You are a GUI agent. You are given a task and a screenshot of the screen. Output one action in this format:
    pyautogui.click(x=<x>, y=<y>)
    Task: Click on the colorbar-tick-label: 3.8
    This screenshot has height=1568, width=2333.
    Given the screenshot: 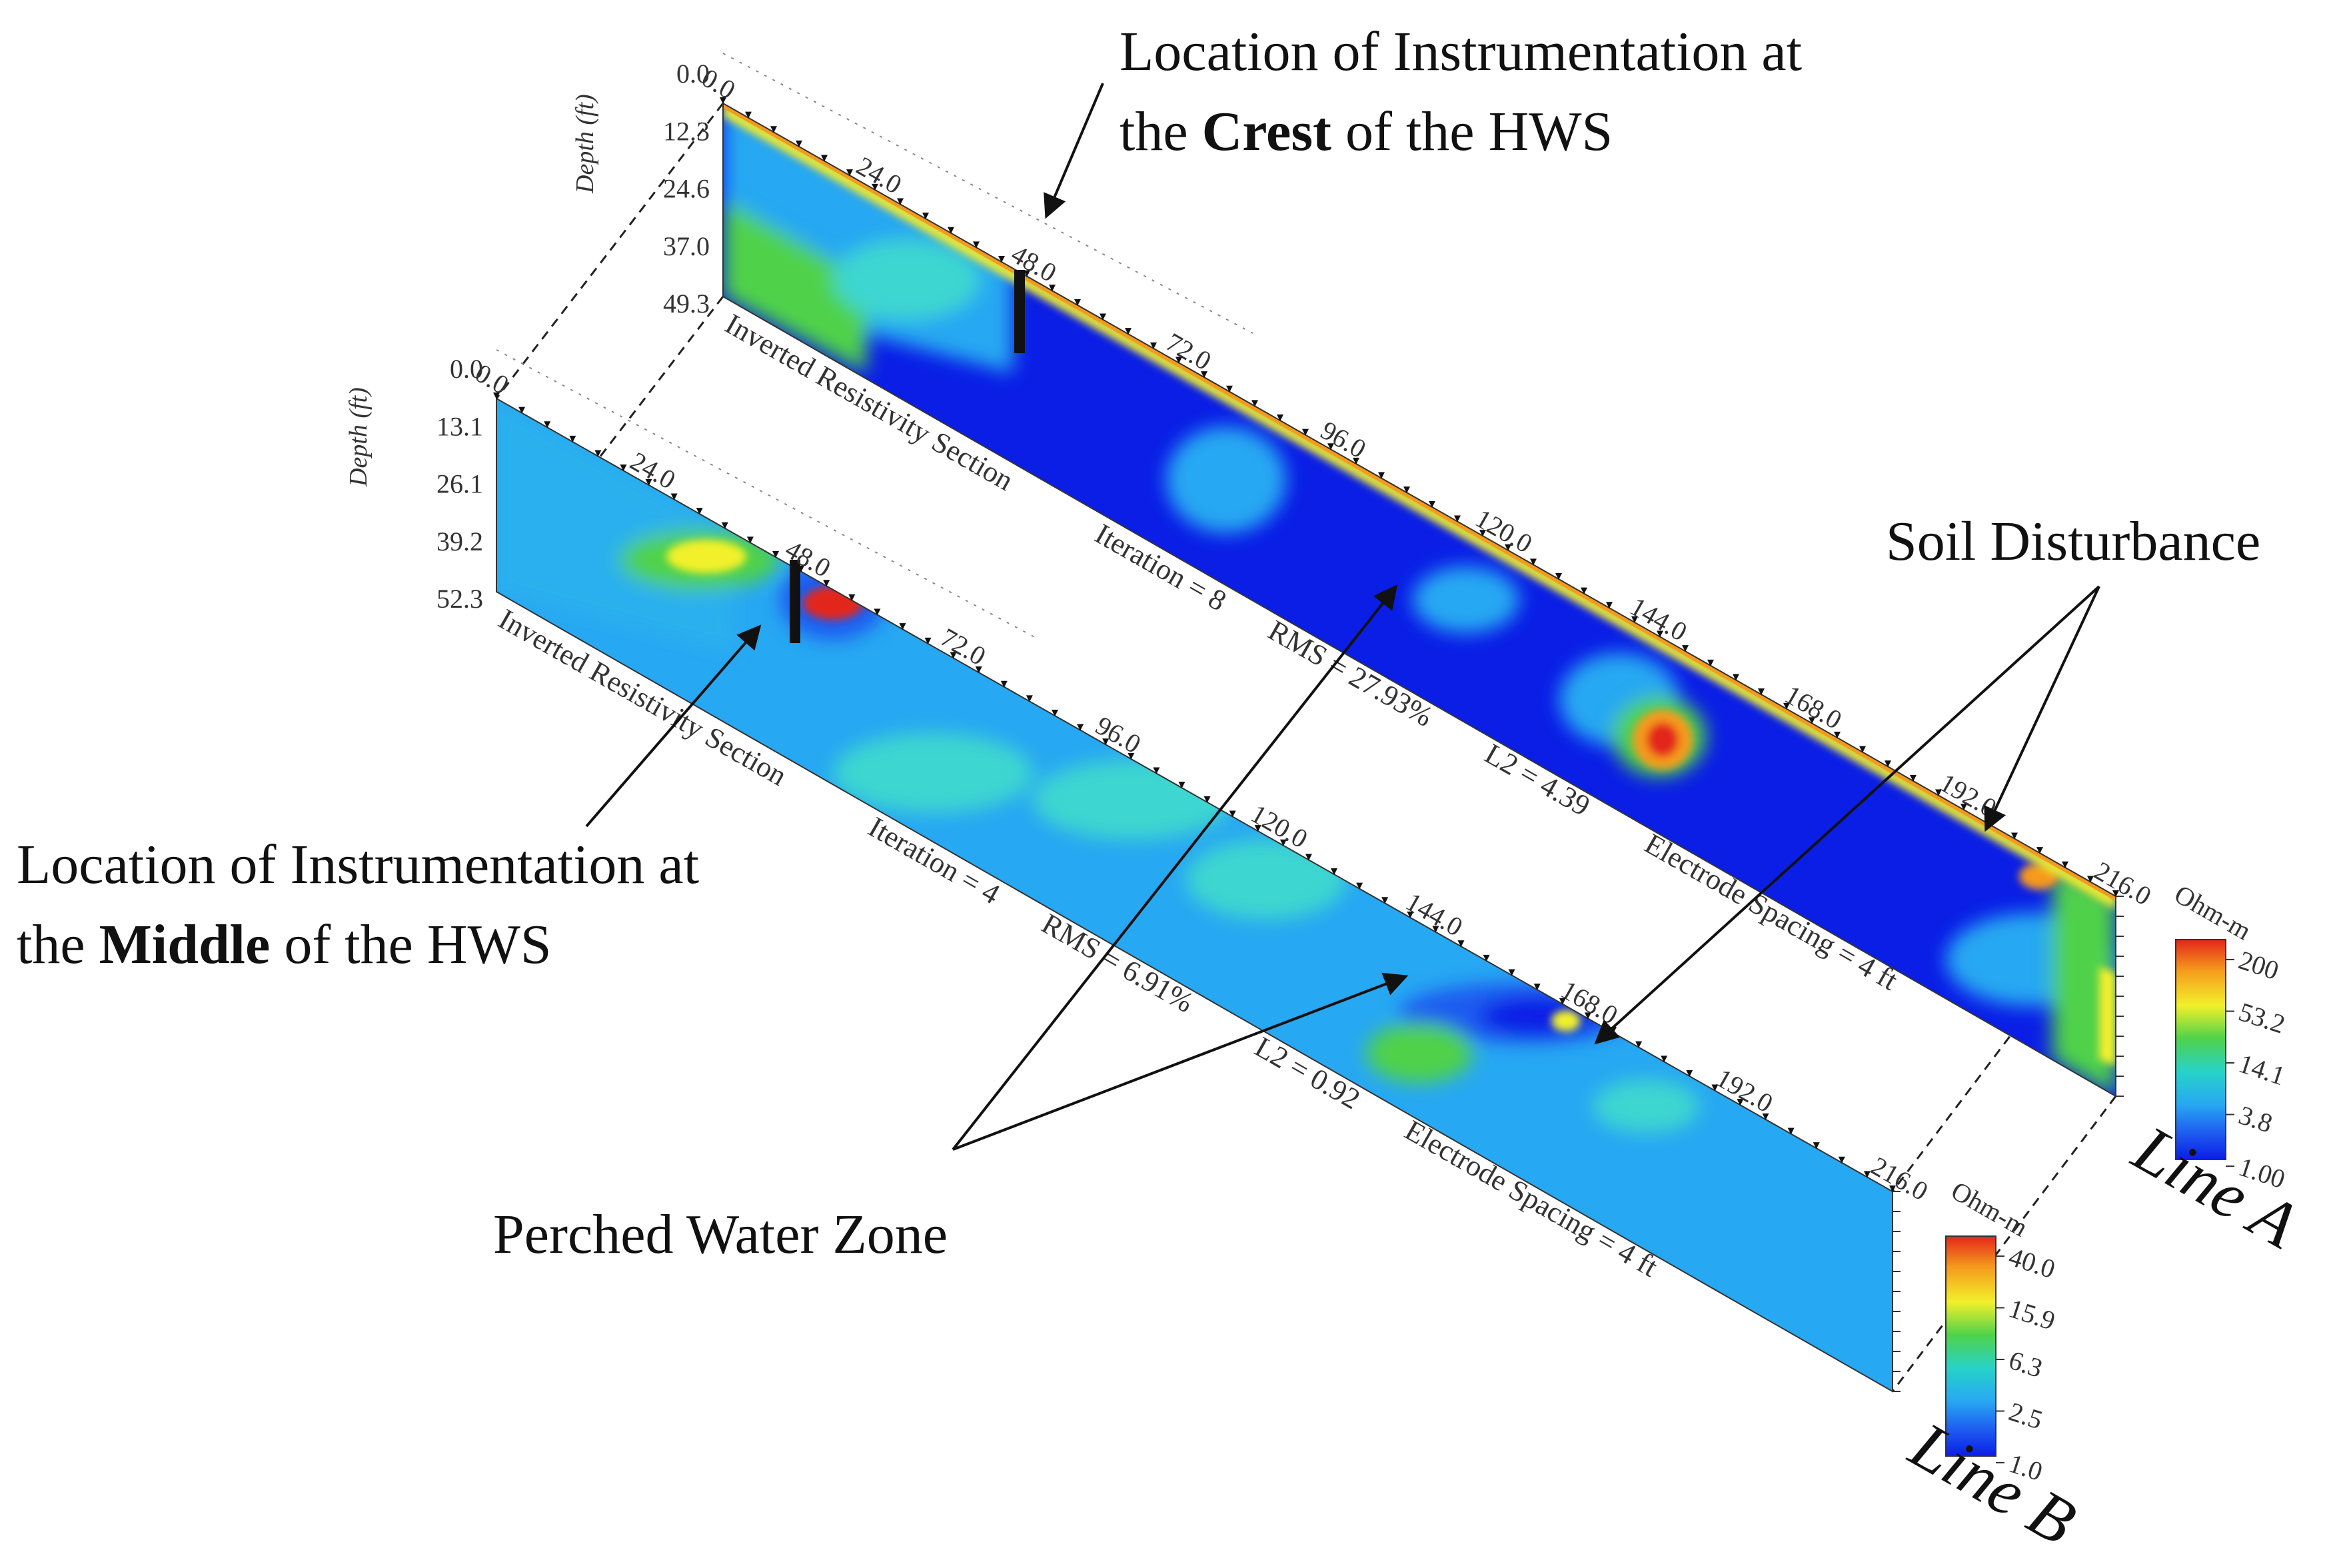 What is the action you would take?
    pyautogui.click(x=2255, y=1119)
    